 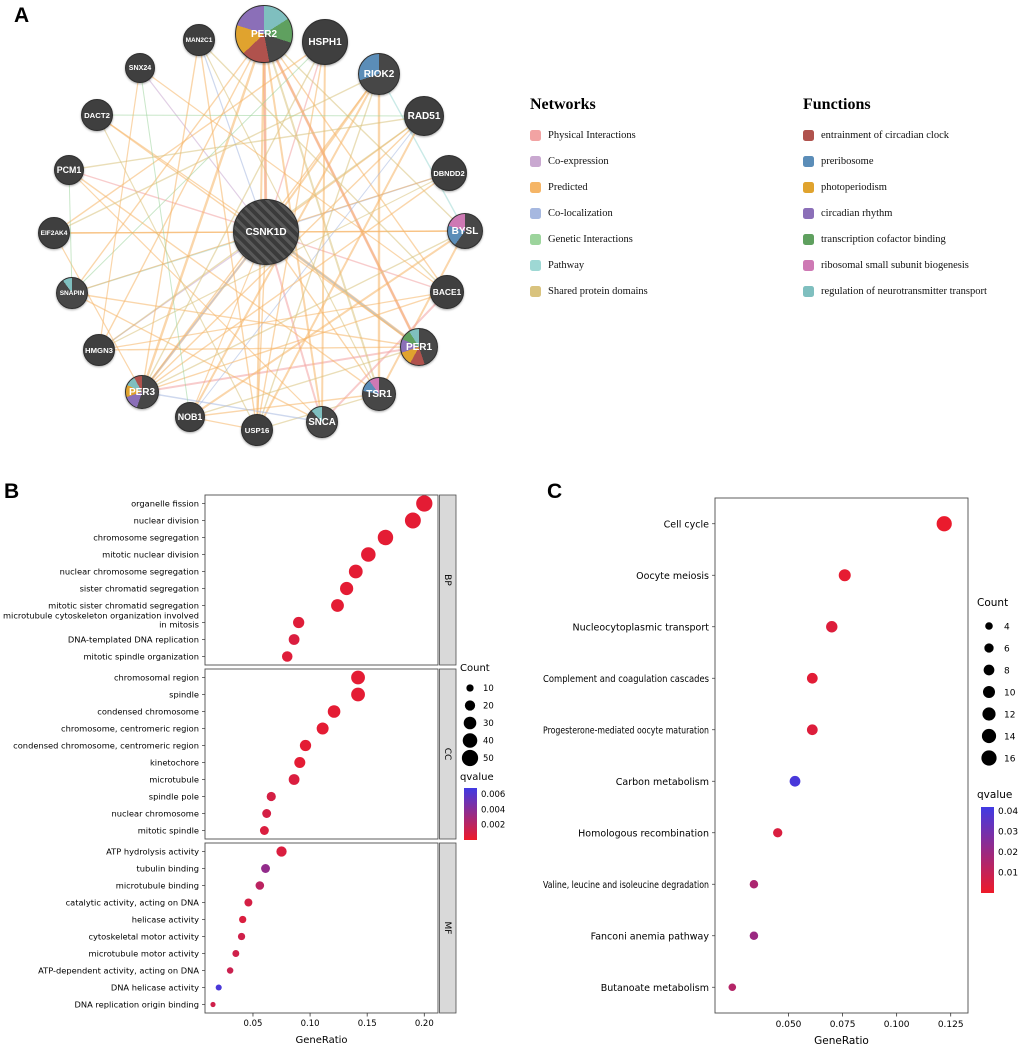 I want to click on network-legend-label: Genetic Interactions, so click(x=590, y=239).